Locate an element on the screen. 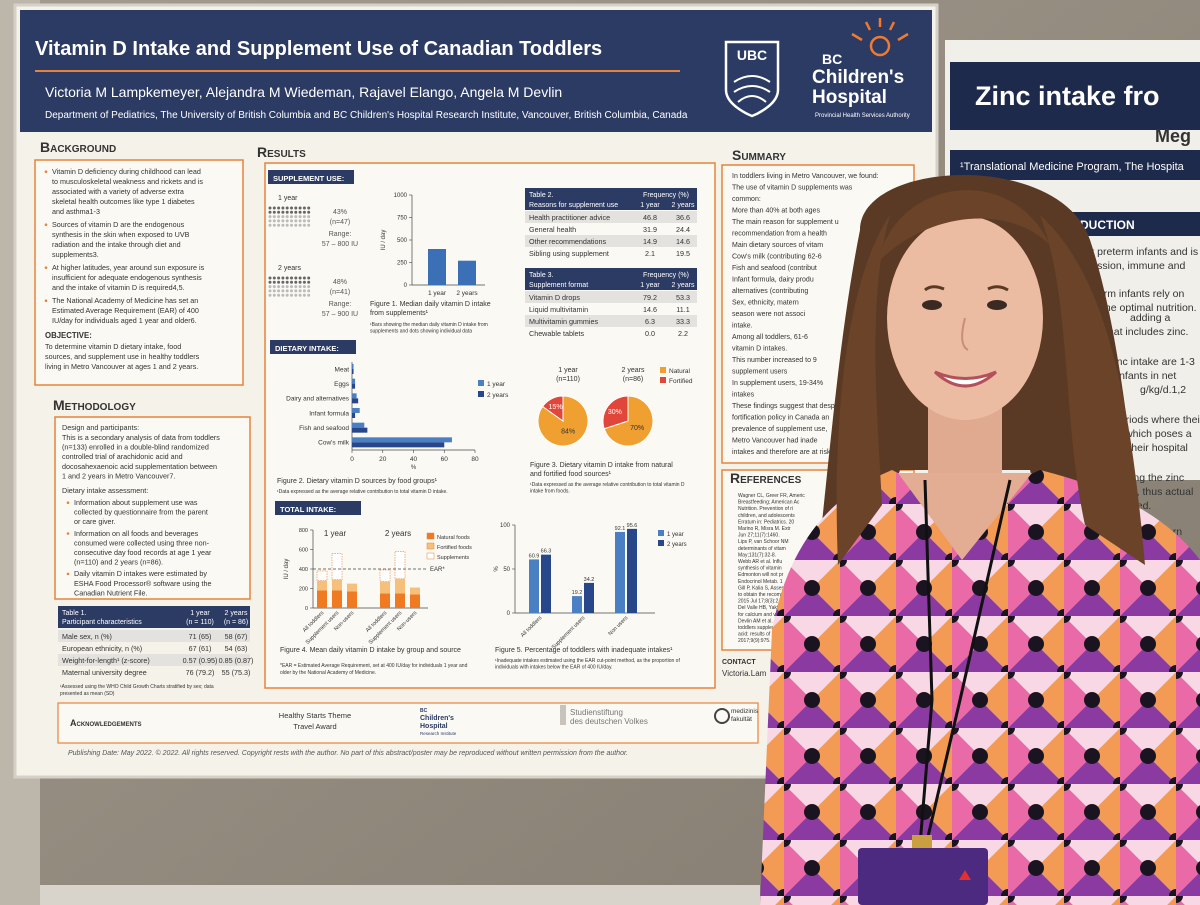  y-tick-label: Fish and seafood is located at coordinates (324, 428).